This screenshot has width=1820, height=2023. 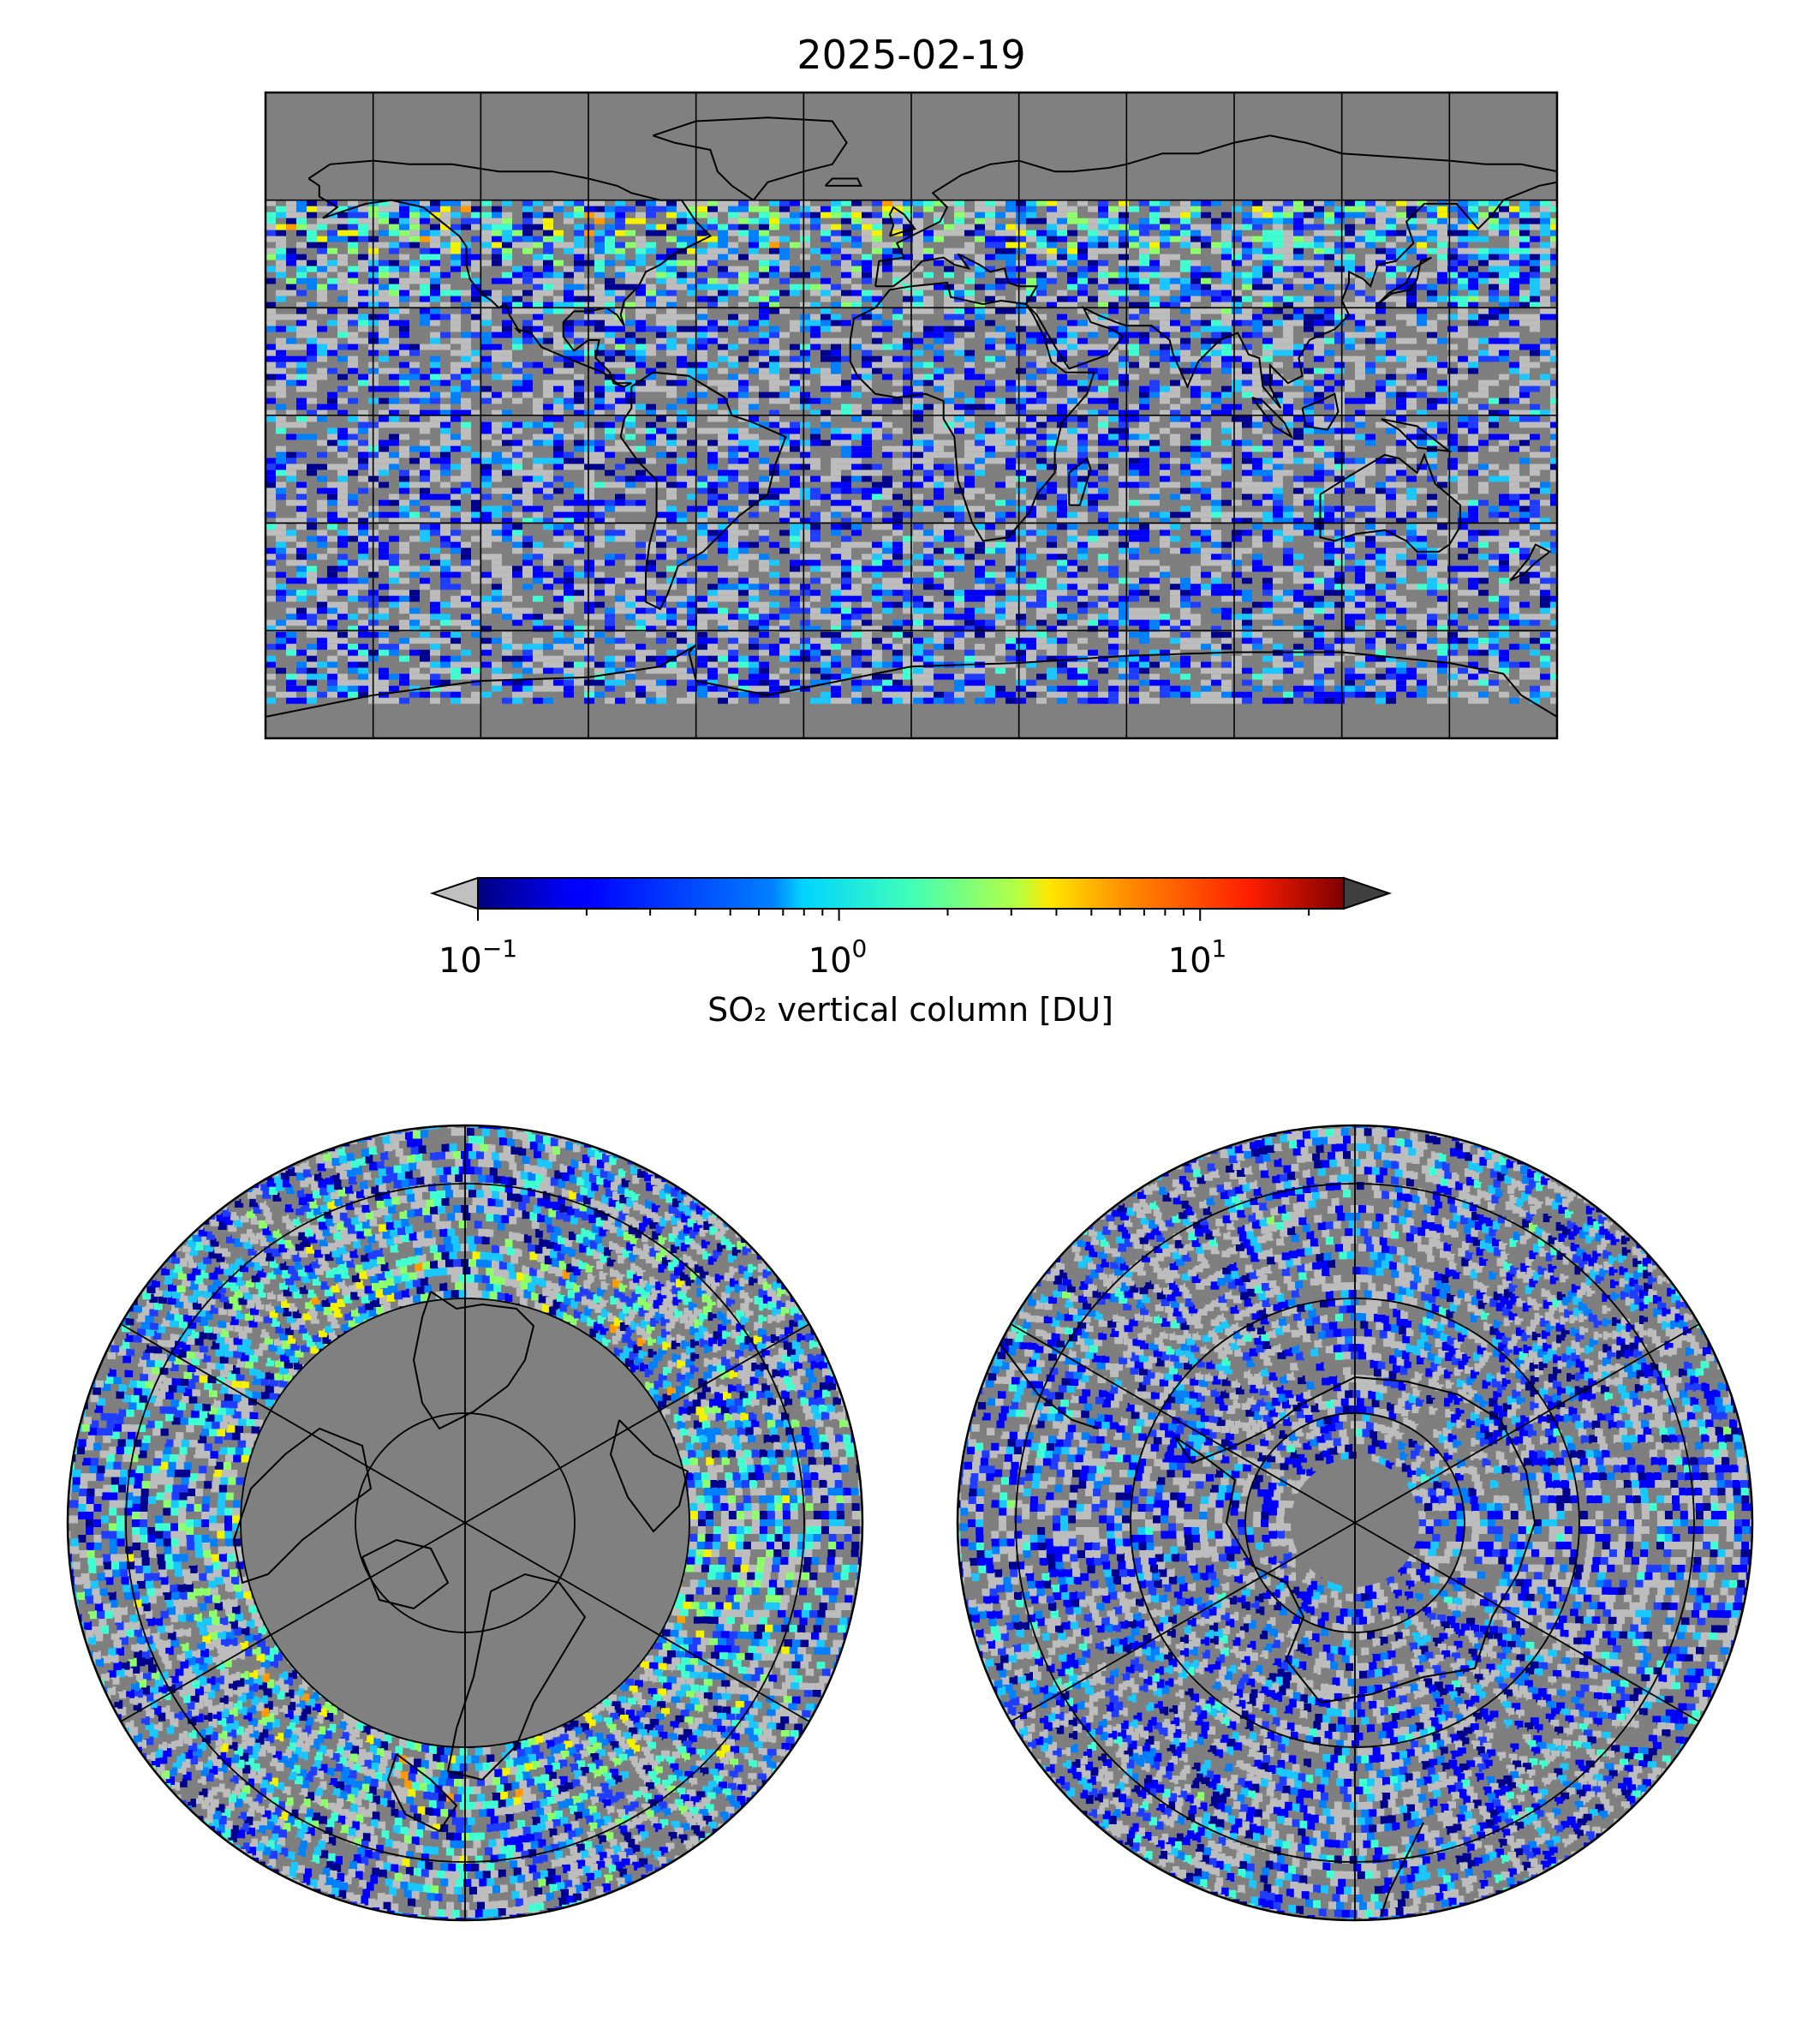 I want to click on colorbar-tick-label-2: 10¹, so click(x=1197, y=957).